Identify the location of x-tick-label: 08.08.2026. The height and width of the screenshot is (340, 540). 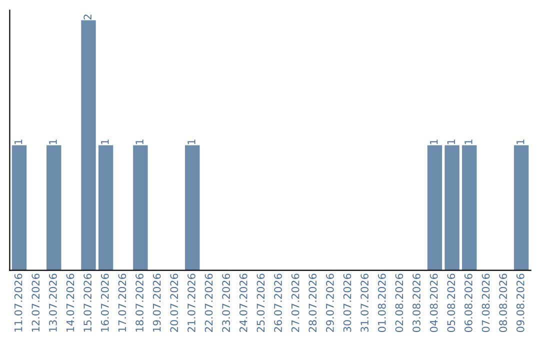
(503, 303).